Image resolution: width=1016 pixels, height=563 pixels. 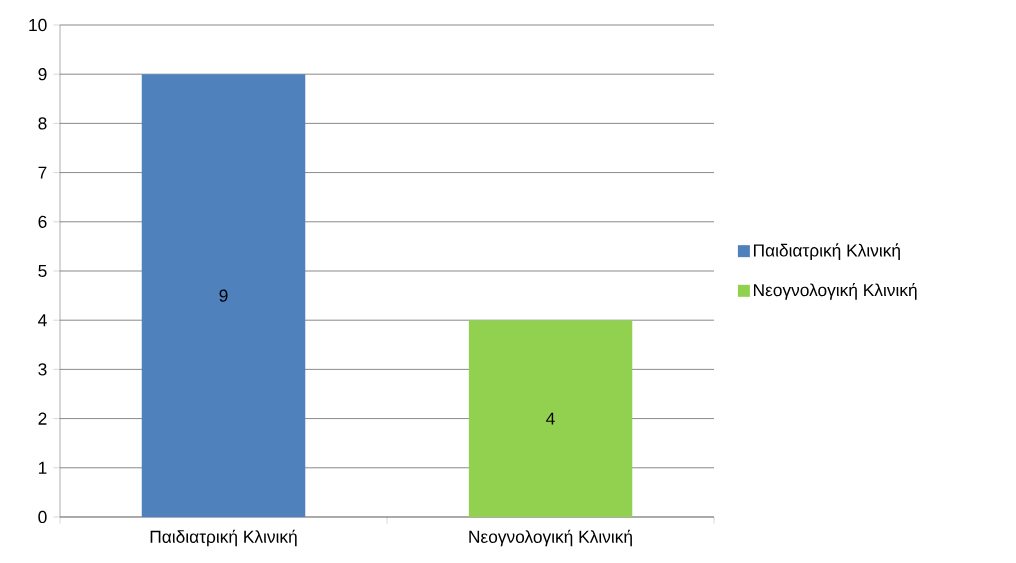 I want to click on legend-label: Παιδιατρική Κλινική, so click(x=826, y=251).